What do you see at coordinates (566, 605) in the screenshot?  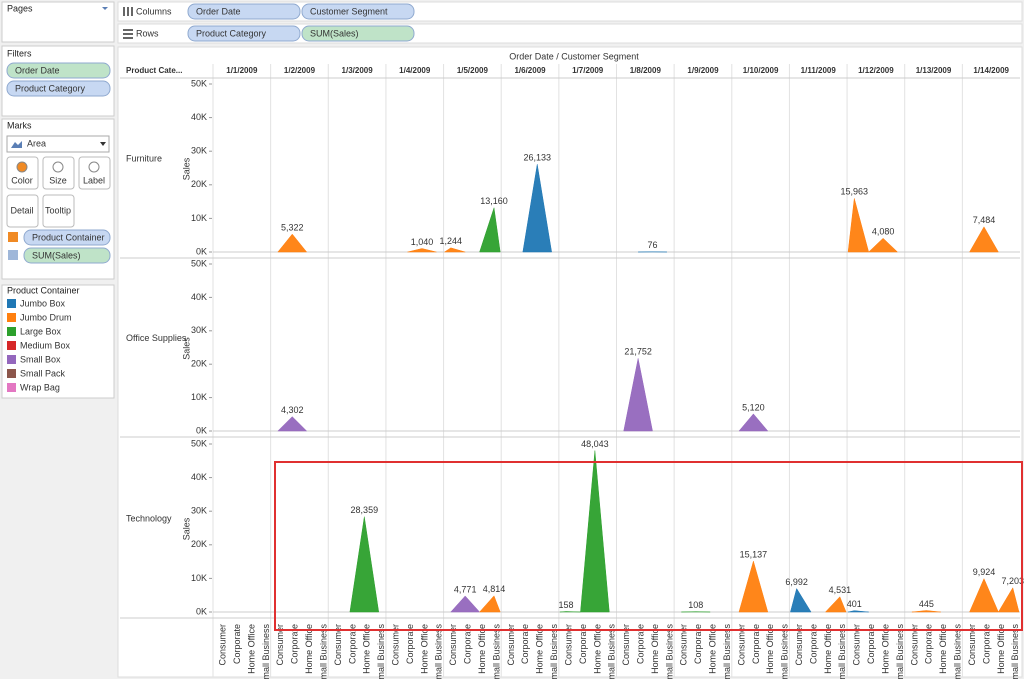 I see `data-label: 158` at bounding box center [566, 605].